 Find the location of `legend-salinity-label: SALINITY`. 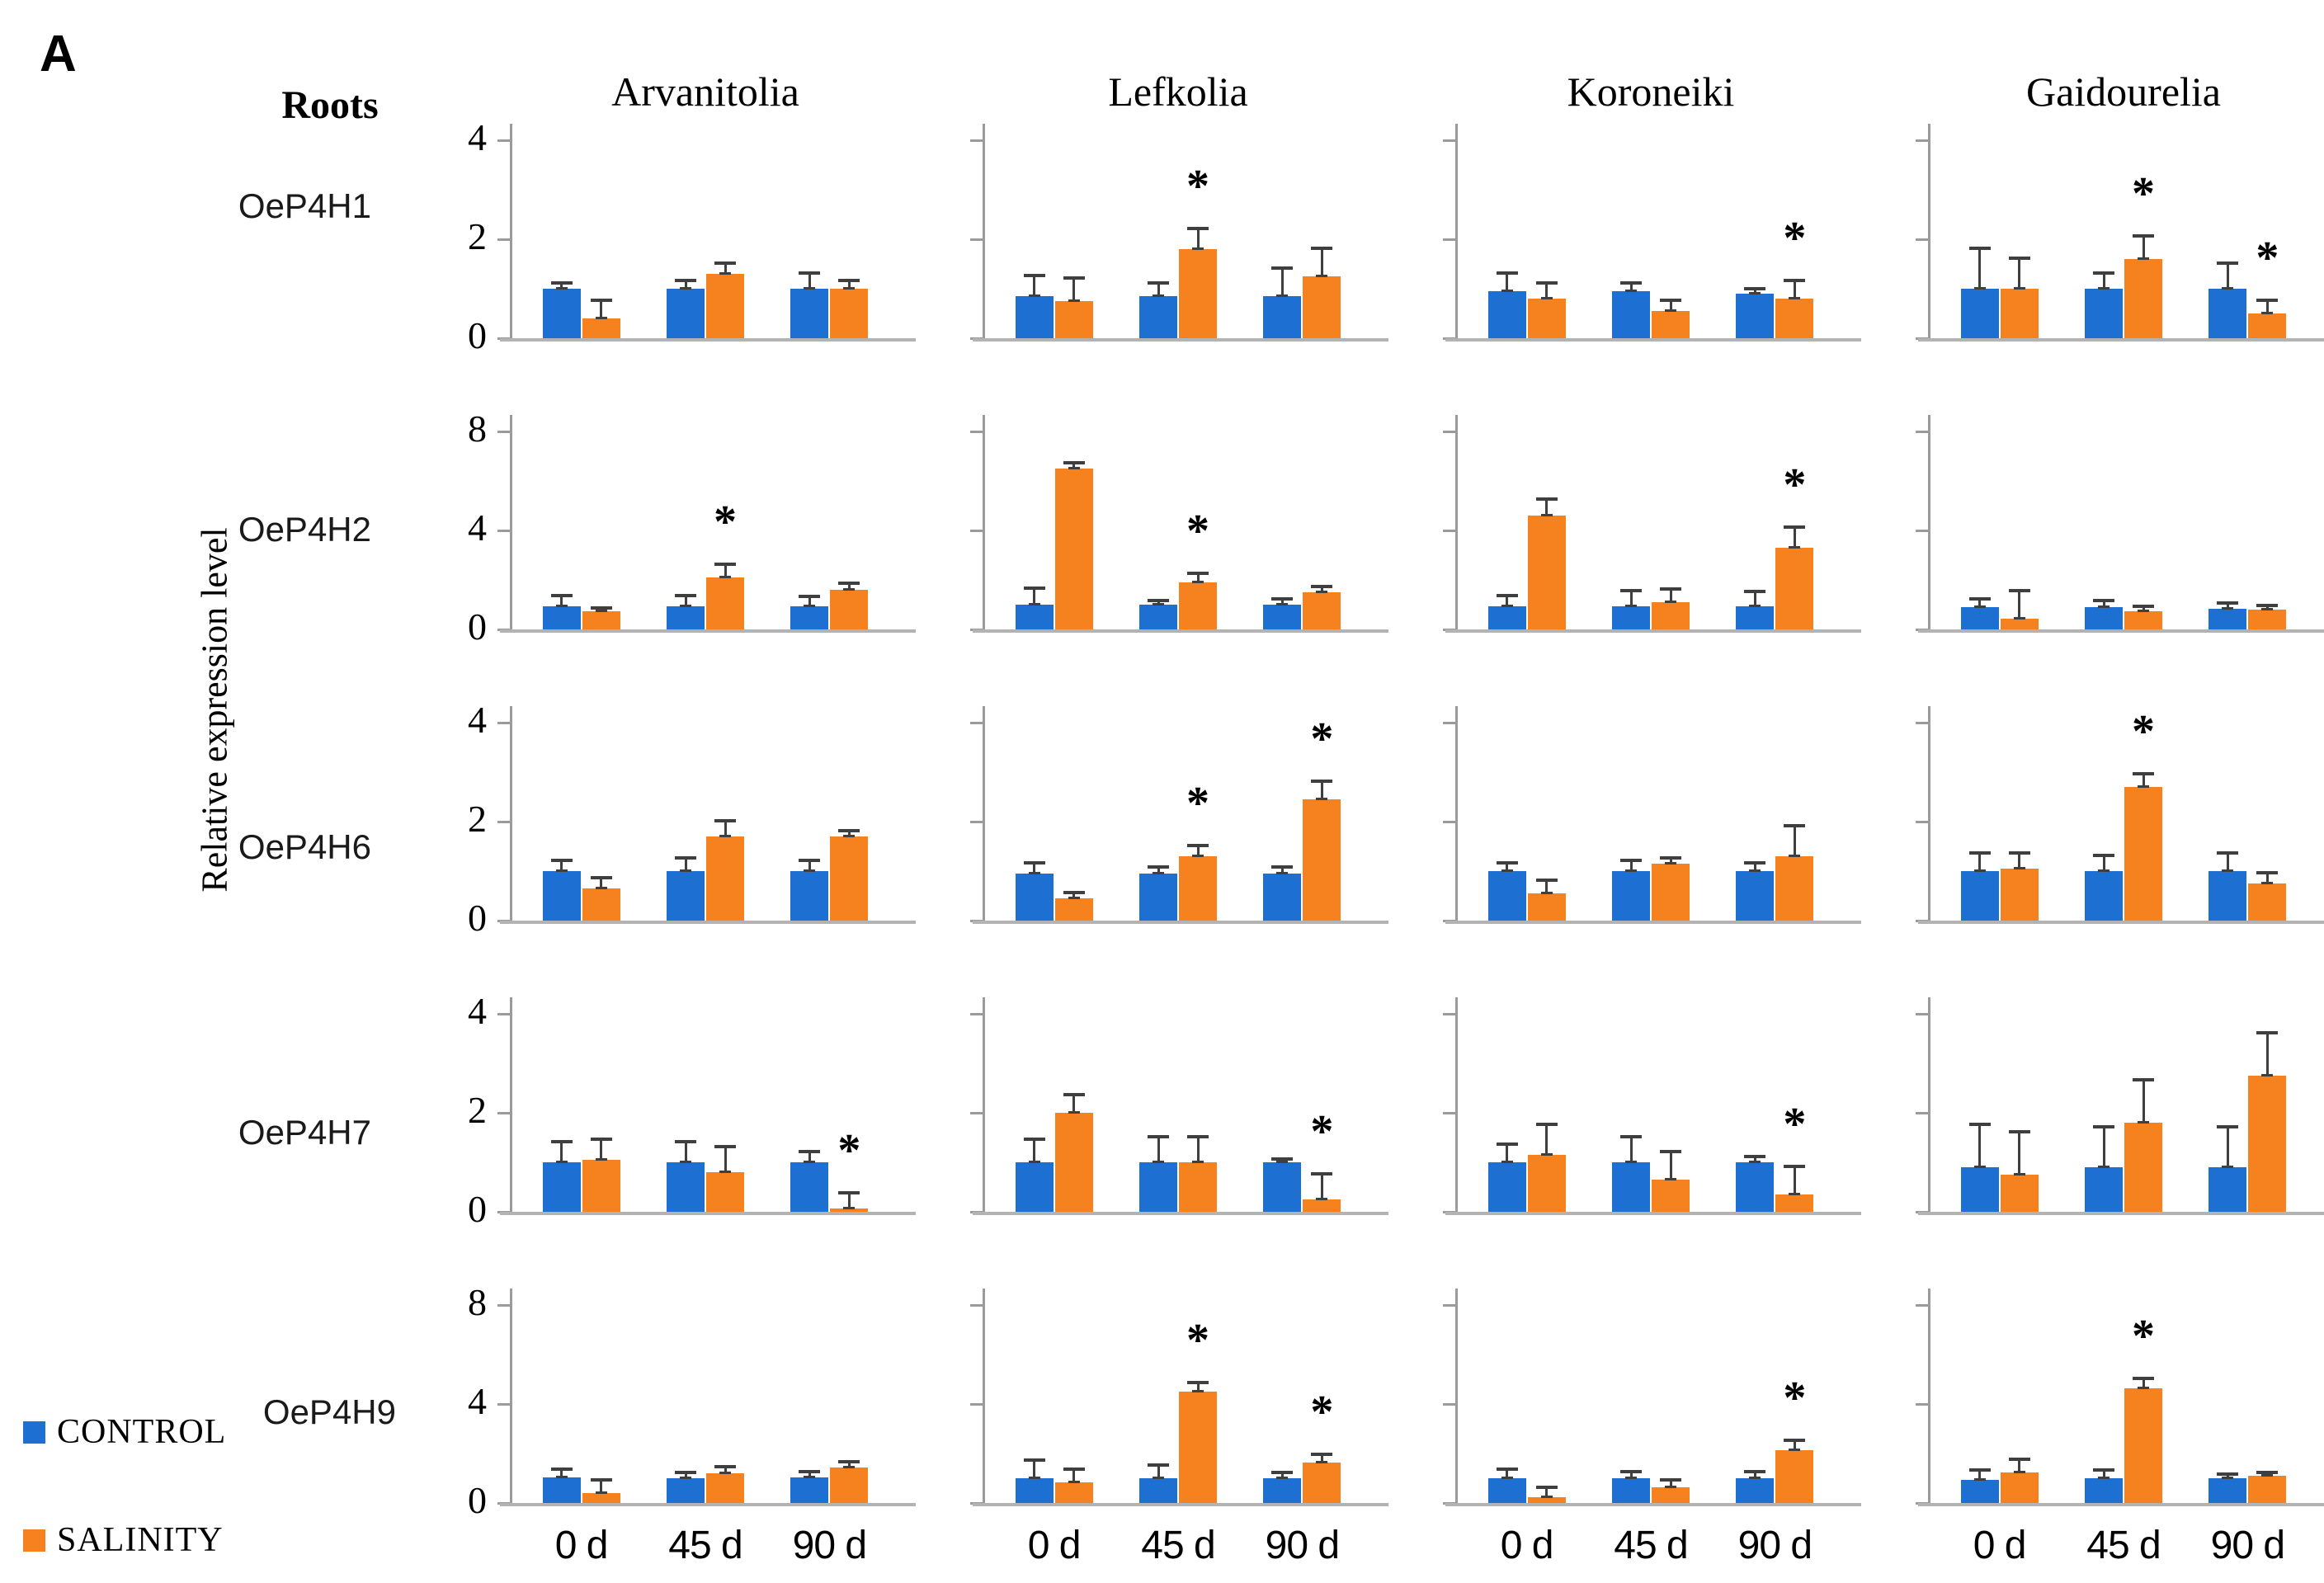

legend-salinity-label: SALINITY is located at coordinates (140, 1540).